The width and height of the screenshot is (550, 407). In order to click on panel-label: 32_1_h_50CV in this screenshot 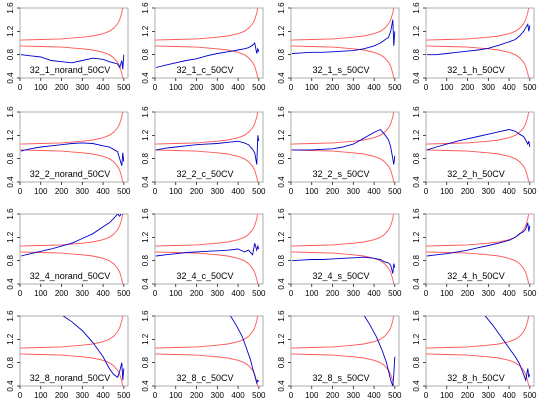, I will do `click(476, 70)`.